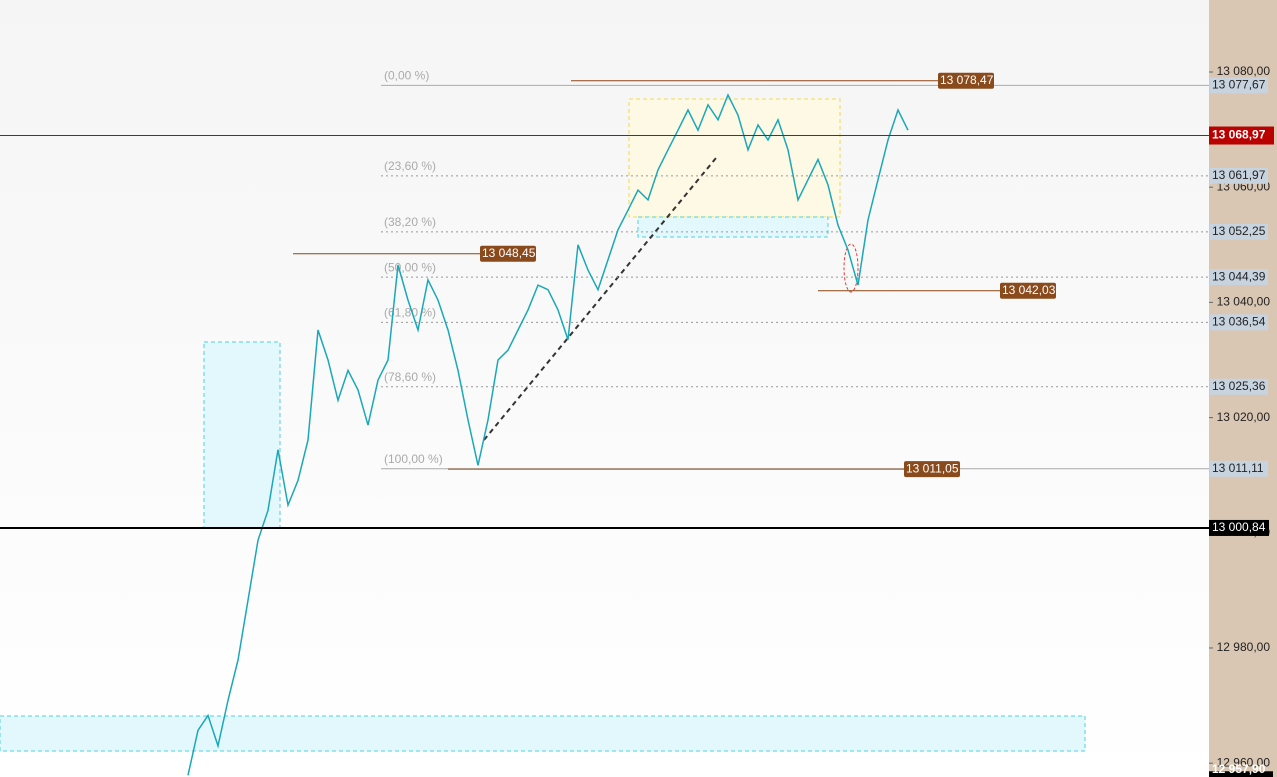 The width and height of the screenshot is (1277, 777). What do you see at coordinates (406, 76) in the screenshot?
I see `fib-ratio: (0,00 %)` at bounding box center [406, 76].